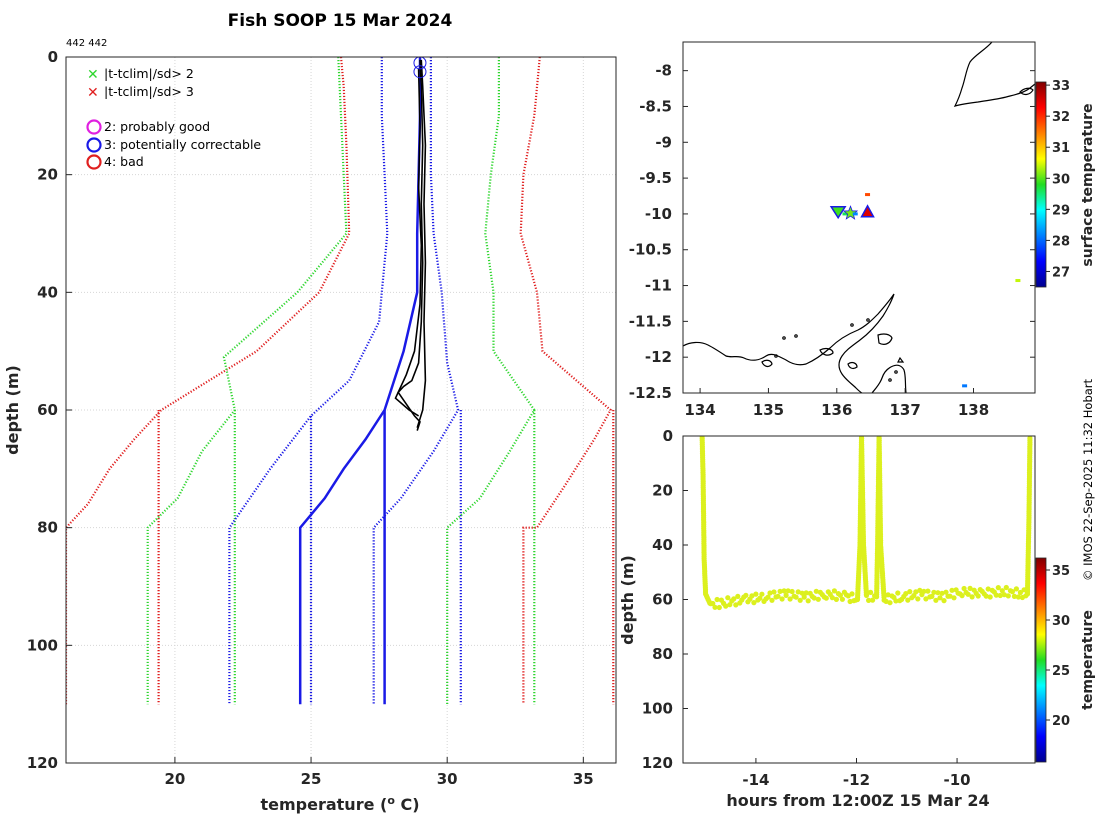 This screenshot has height=820, width=1100. I want to click on map-colorbar-tick-label: 31, so click(1061, 148).